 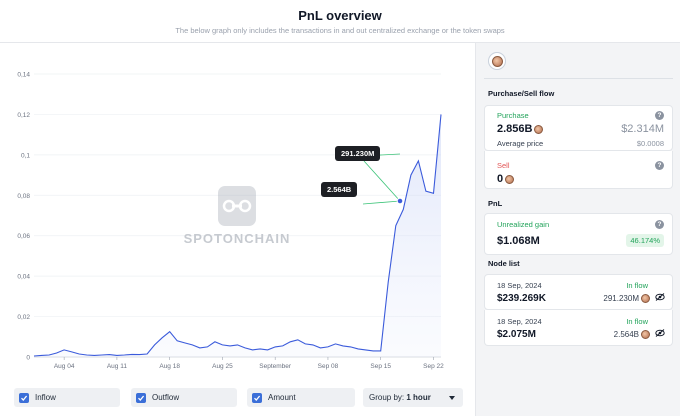 What do you see at coordinates (23, 277) in the screenshot?
I see `y-tick-label: 0,04` at bounding box center [23, 277].